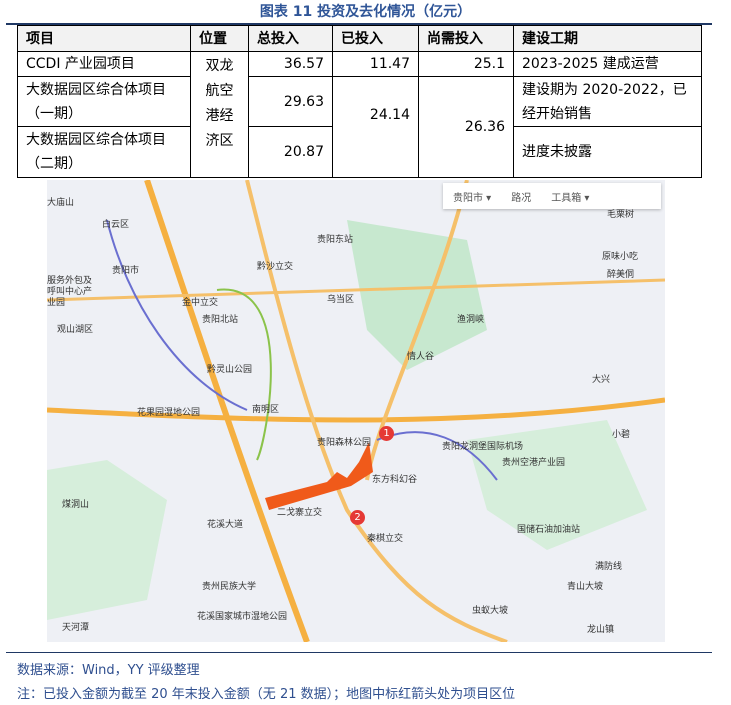  I want to click on total-cell: 36.57, so click(290, 64).